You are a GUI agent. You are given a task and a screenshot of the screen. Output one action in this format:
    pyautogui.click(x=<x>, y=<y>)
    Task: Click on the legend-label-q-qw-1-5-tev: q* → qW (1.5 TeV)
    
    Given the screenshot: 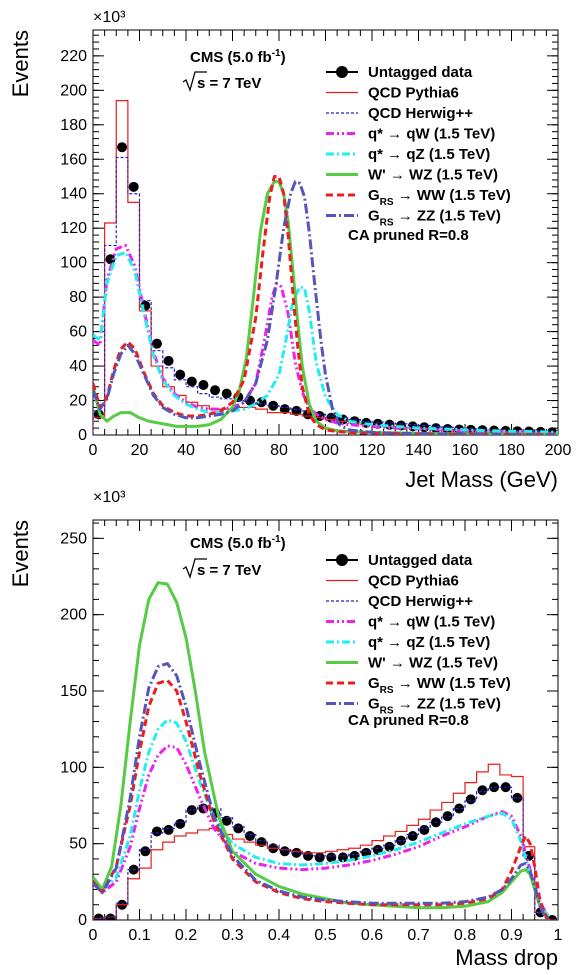 What is the action you would take?
    pyautogui.click(x=431, y=134)
    